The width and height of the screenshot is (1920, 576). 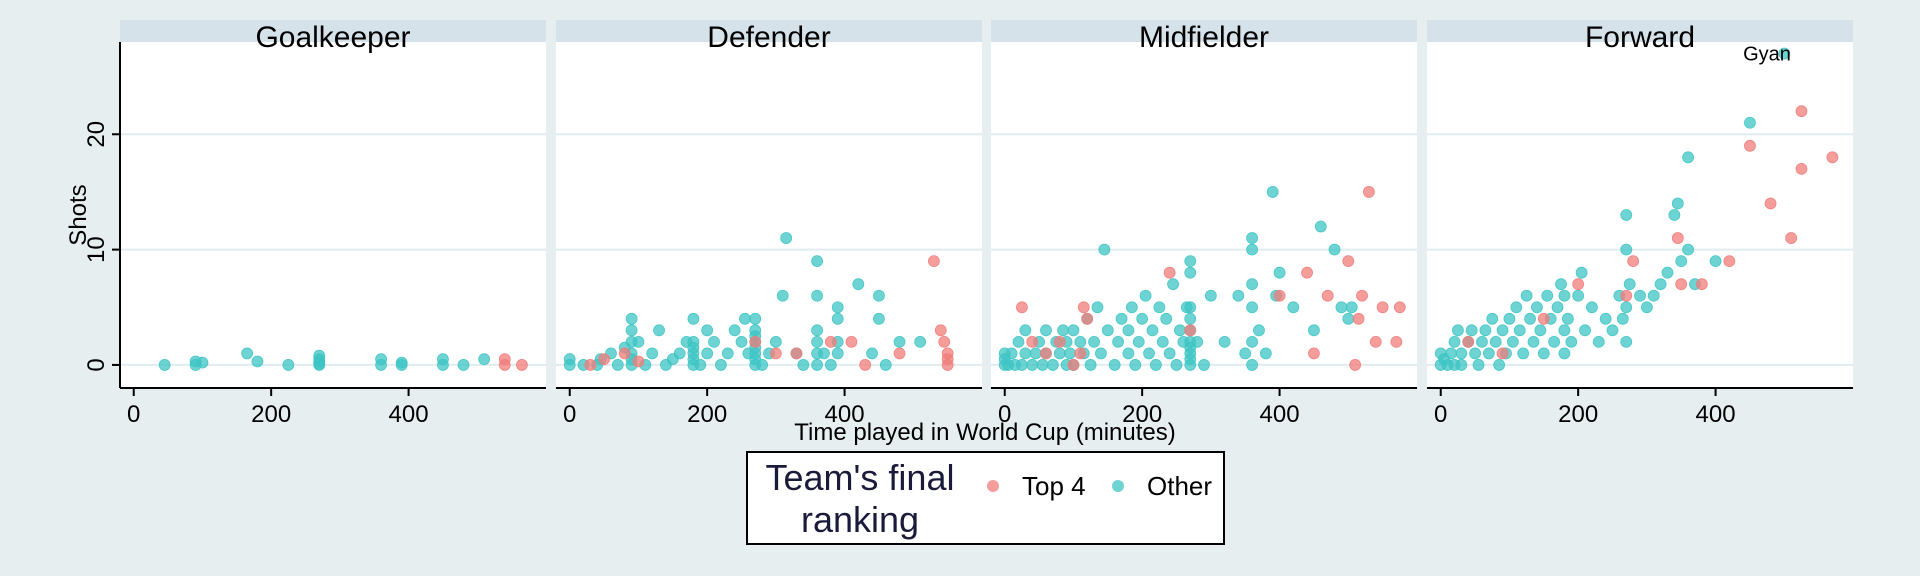 What do you see at coordinates (985, 498) in the screenshot?
I see `legend: Team's final ranking Top 4 Other` at bounding box center [985, 498].